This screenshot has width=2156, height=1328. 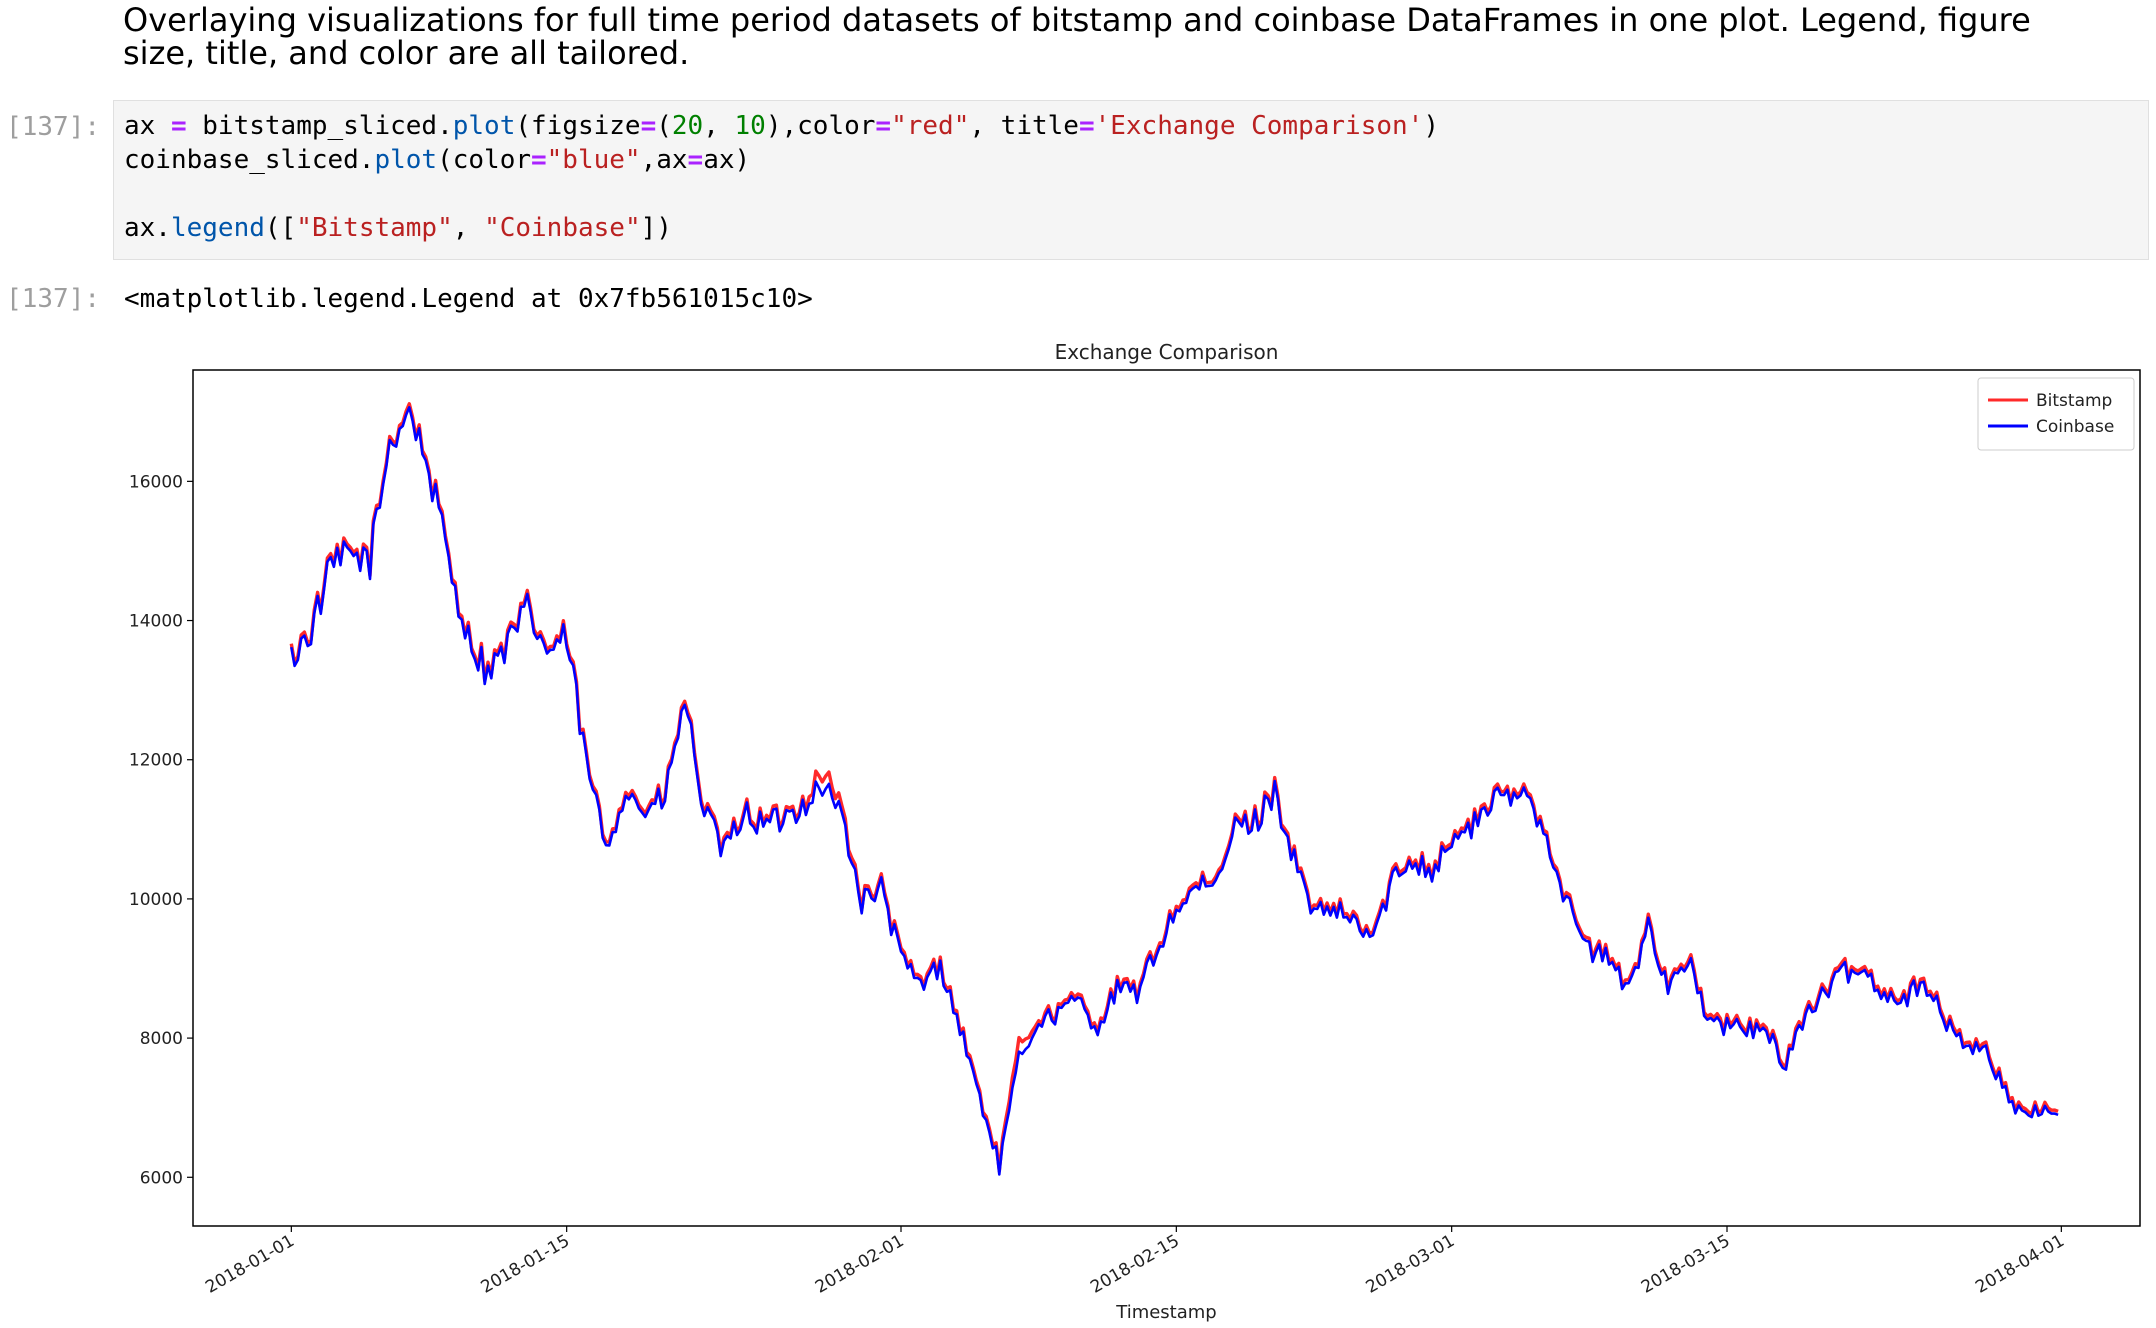 I want to click on chart-title: Exchange Comparison, so click(x=1167, y=352).